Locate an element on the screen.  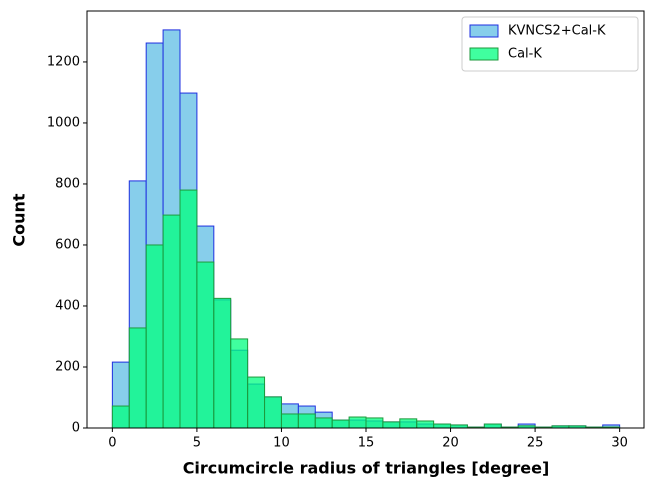
legend-label: Cal-K is located at coordinates (525, 54).